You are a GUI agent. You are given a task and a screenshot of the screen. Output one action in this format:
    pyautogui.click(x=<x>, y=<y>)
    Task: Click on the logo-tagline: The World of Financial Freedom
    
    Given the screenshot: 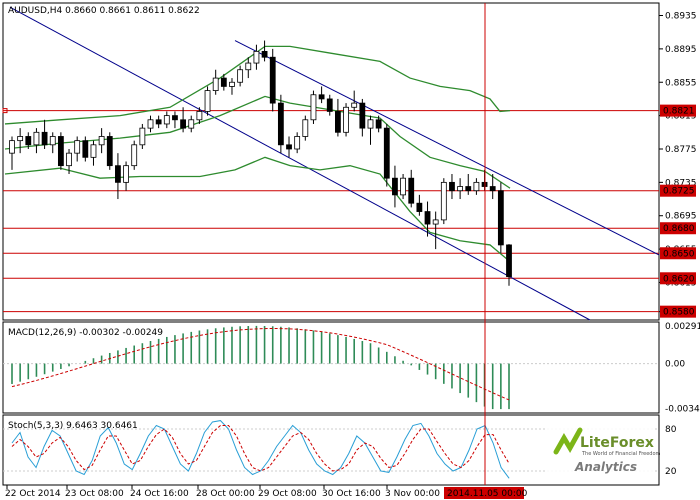 What is the action you would take?
    pyautogui.click(x=621, y=454)
    